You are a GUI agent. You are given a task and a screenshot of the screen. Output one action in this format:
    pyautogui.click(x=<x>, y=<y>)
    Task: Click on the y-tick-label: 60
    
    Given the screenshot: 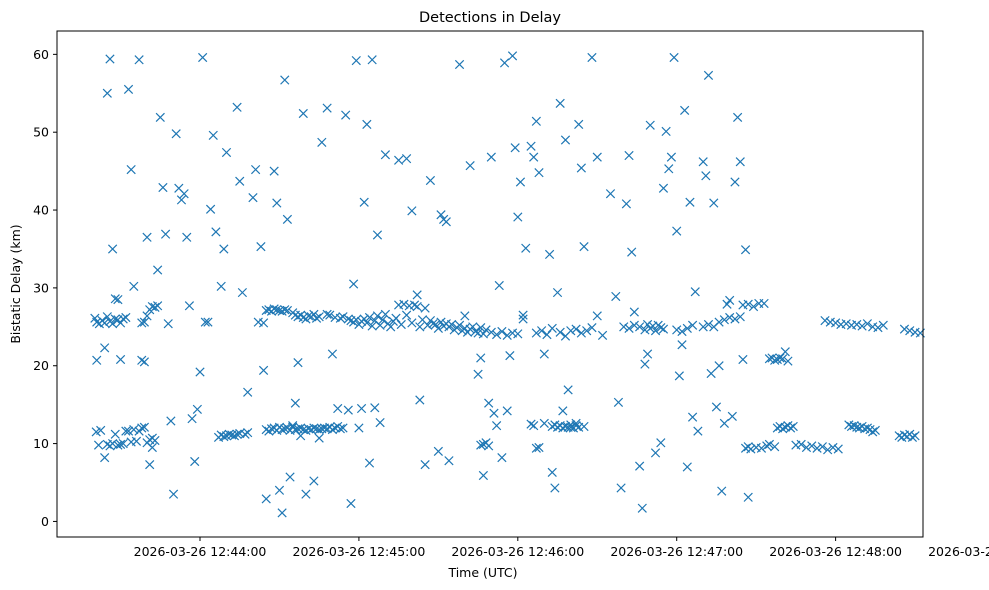 What is the action you would take?
    pyautogui.click(x=41, y=54)
    